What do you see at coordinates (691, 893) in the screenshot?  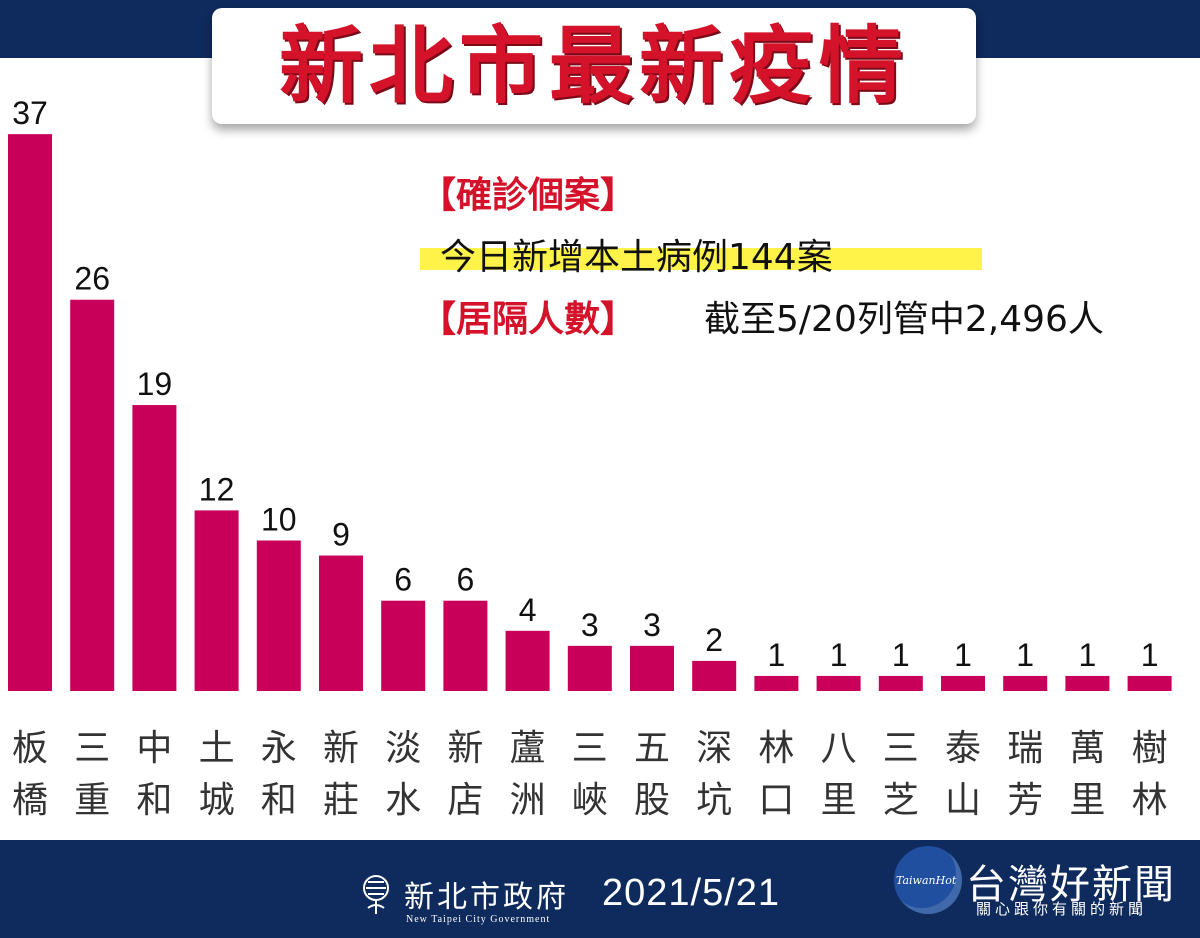 I see `footer-date: 2021/5/21` at bounding box center [691, 893].